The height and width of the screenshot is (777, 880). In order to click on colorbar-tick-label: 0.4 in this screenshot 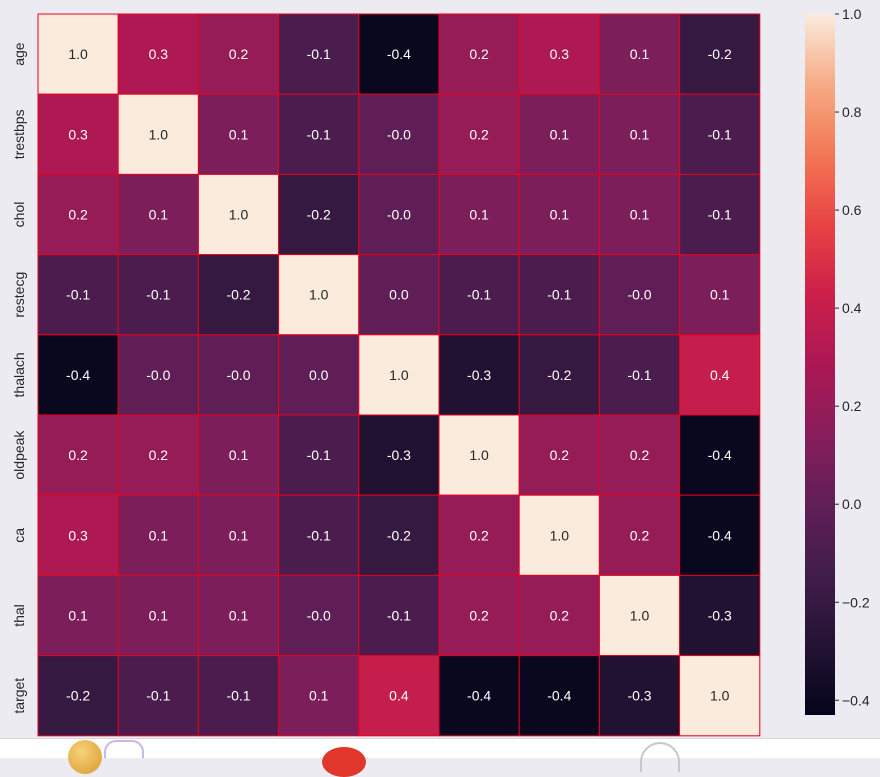, I will do `click(852, 308)`.